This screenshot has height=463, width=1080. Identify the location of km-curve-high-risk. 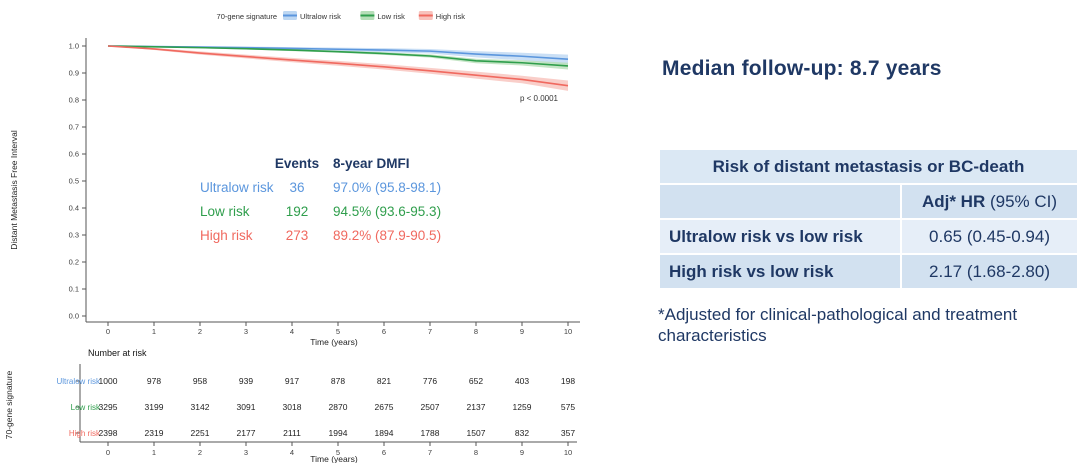
(338, 66).